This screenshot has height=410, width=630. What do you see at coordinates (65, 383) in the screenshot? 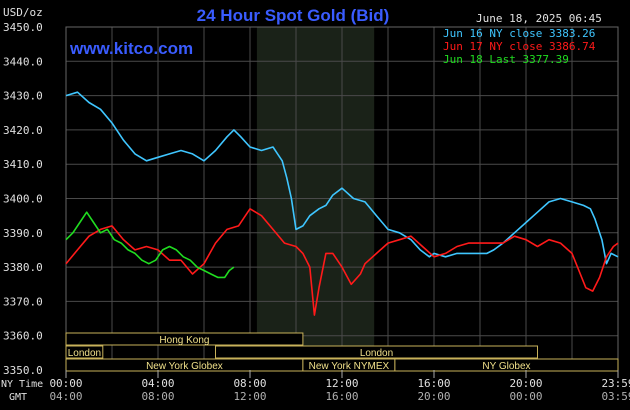
I see `x-tick-ny-label: 00:00` at bounding box center [65, 383].